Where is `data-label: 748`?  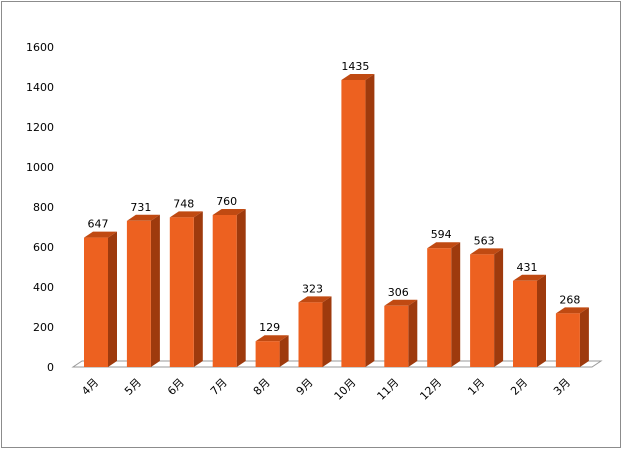
data-label: 748 is located at coordinates (183, 203).